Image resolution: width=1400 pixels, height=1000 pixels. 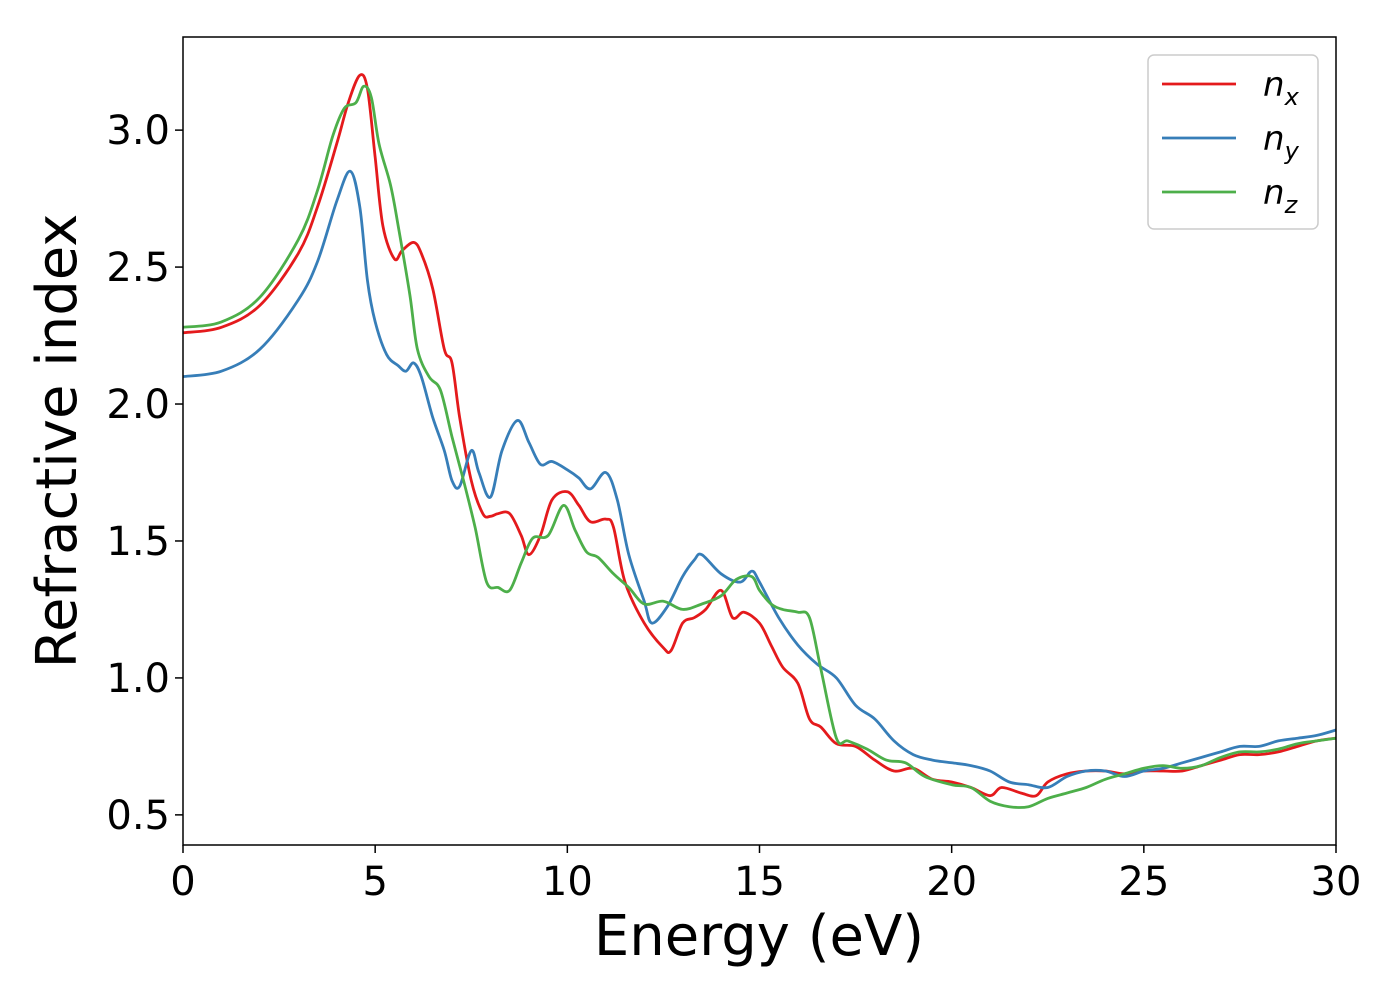 I want to click on y-tick-label: 3.0, so click(x=138, y=131).